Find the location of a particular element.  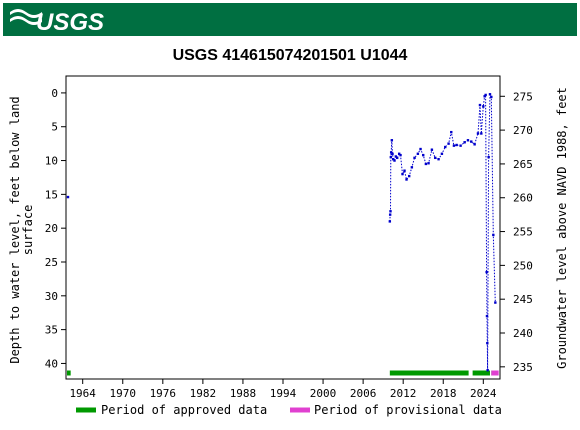

left-y-tick-label: 20 is located at coordinates (51, 228).